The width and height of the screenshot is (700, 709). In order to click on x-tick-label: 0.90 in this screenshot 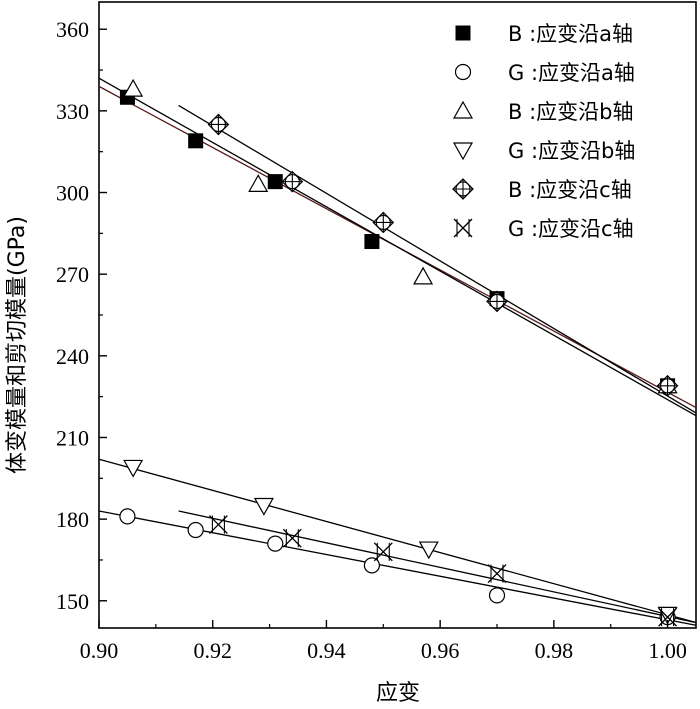, I will do `click(99, 650)`.